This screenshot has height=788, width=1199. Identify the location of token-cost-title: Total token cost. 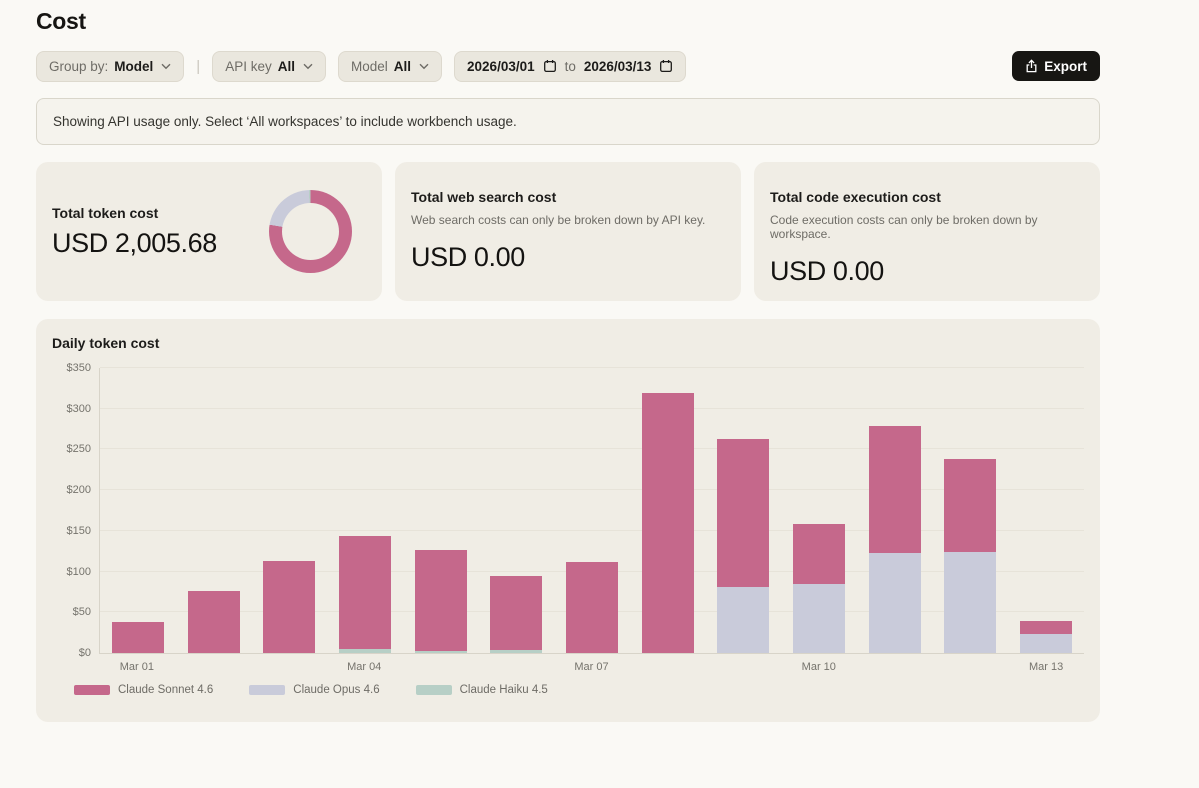
(105, 212).